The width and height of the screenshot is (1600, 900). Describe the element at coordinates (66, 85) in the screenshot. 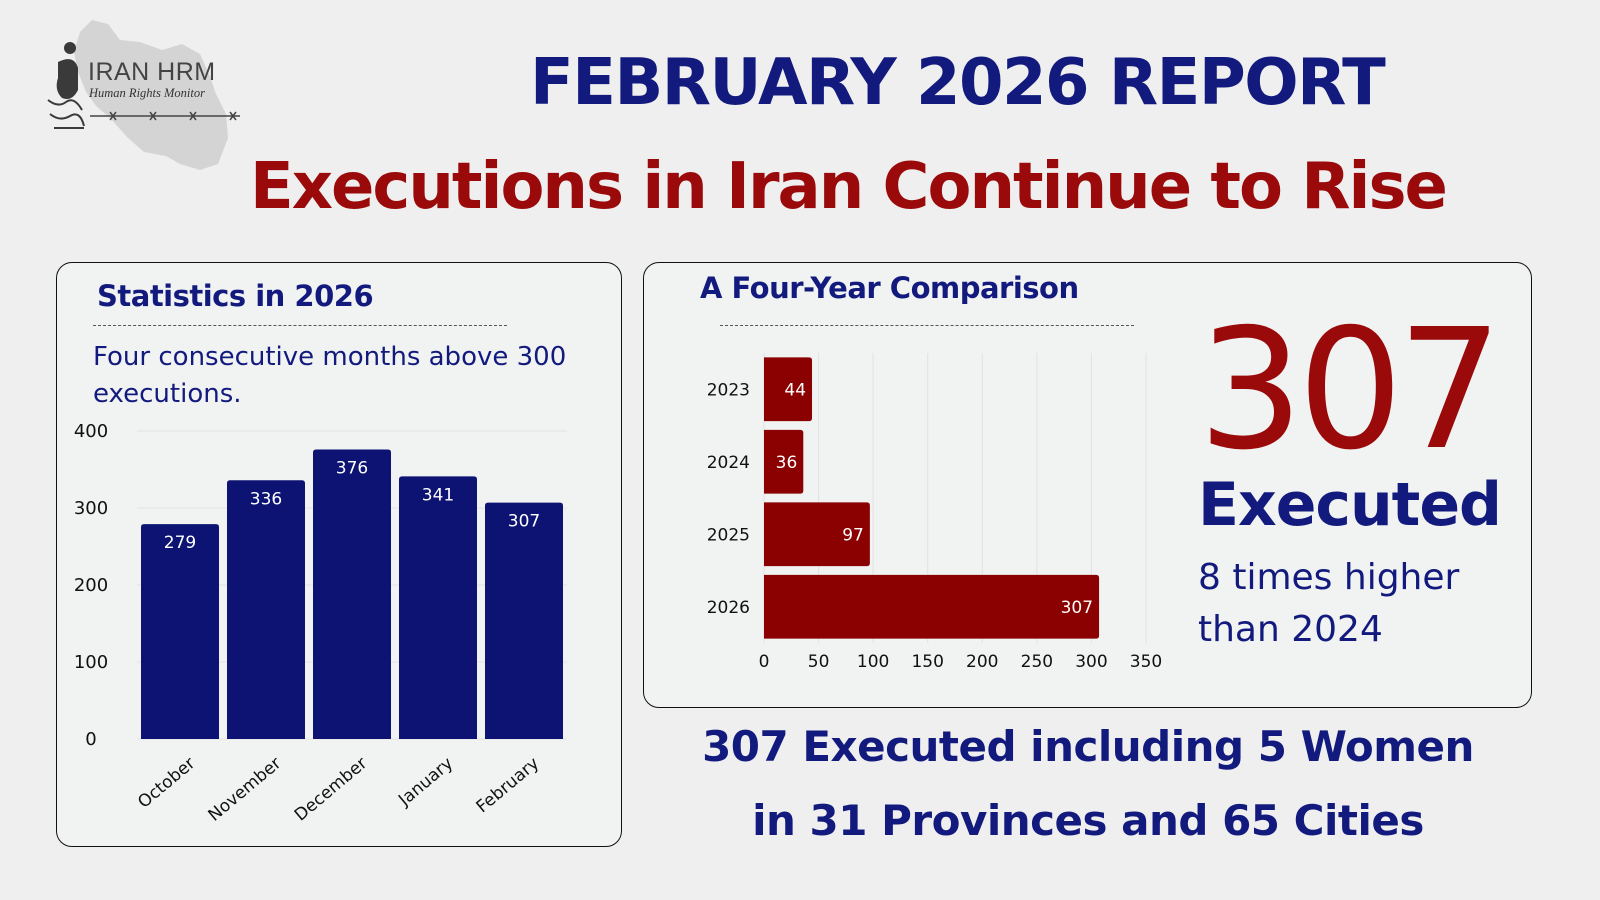

I see `hand-barbed-wire-icon` at that location.